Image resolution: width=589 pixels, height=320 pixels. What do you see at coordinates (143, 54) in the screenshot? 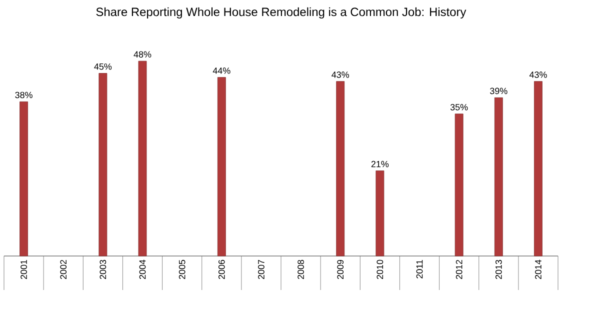
I see `data-label: 48%` at bounding box center [143, 54].